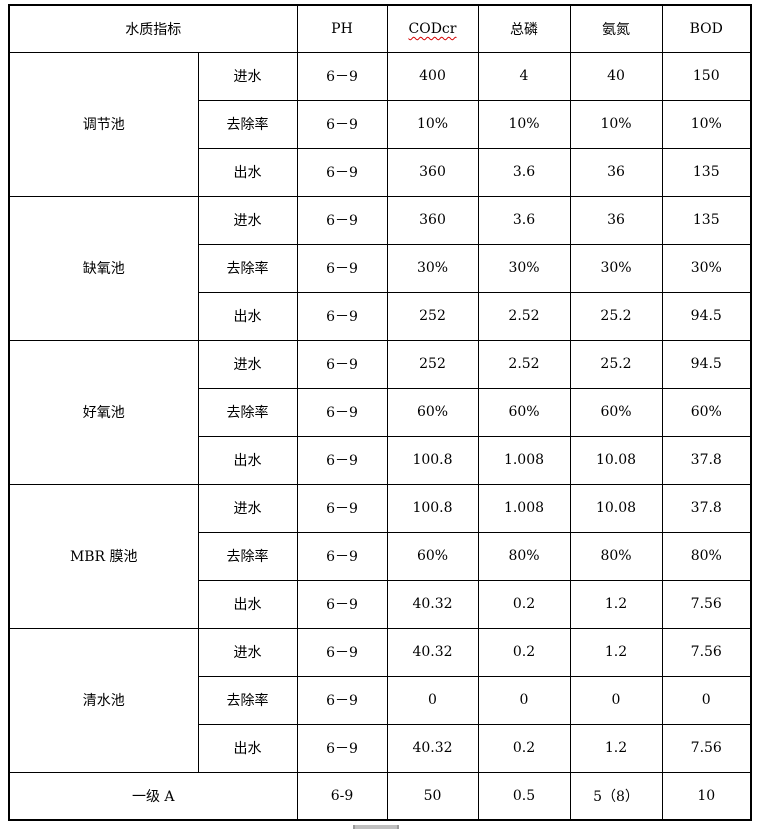 This screenshot has width=757, height=829. What do you see at coordinates (616, 412) in the screenshot?
I see `cell-nh3n: 60%` at bounding box center [616, 412].